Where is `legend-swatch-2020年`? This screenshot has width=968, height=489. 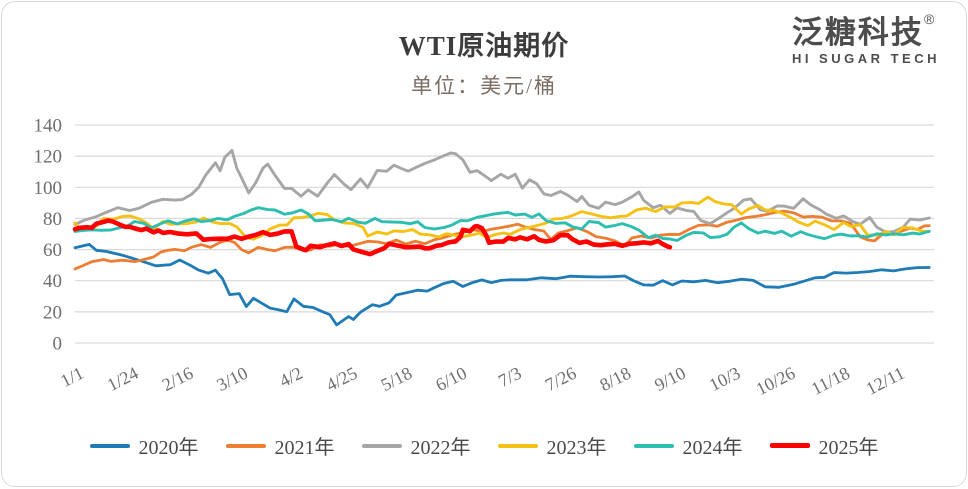
legend-swatch-2020年 is located at coordinates (109, 445).